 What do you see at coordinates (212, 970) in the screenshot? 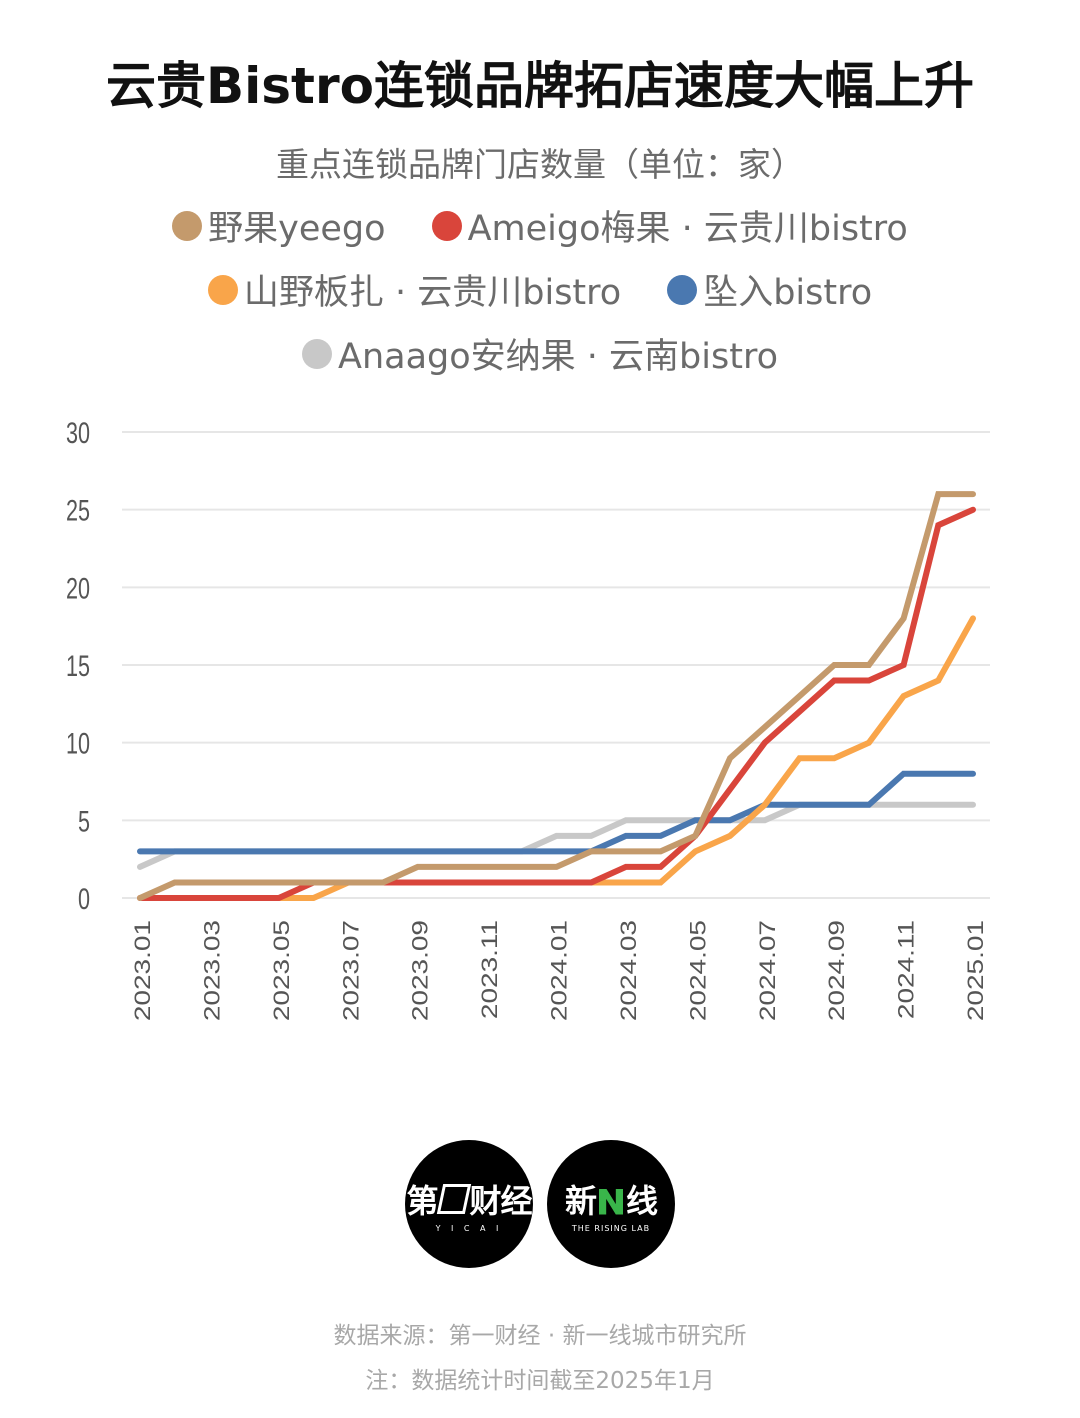
I see `x-tick-label: 2023.03` at bounding box center [212, 970].